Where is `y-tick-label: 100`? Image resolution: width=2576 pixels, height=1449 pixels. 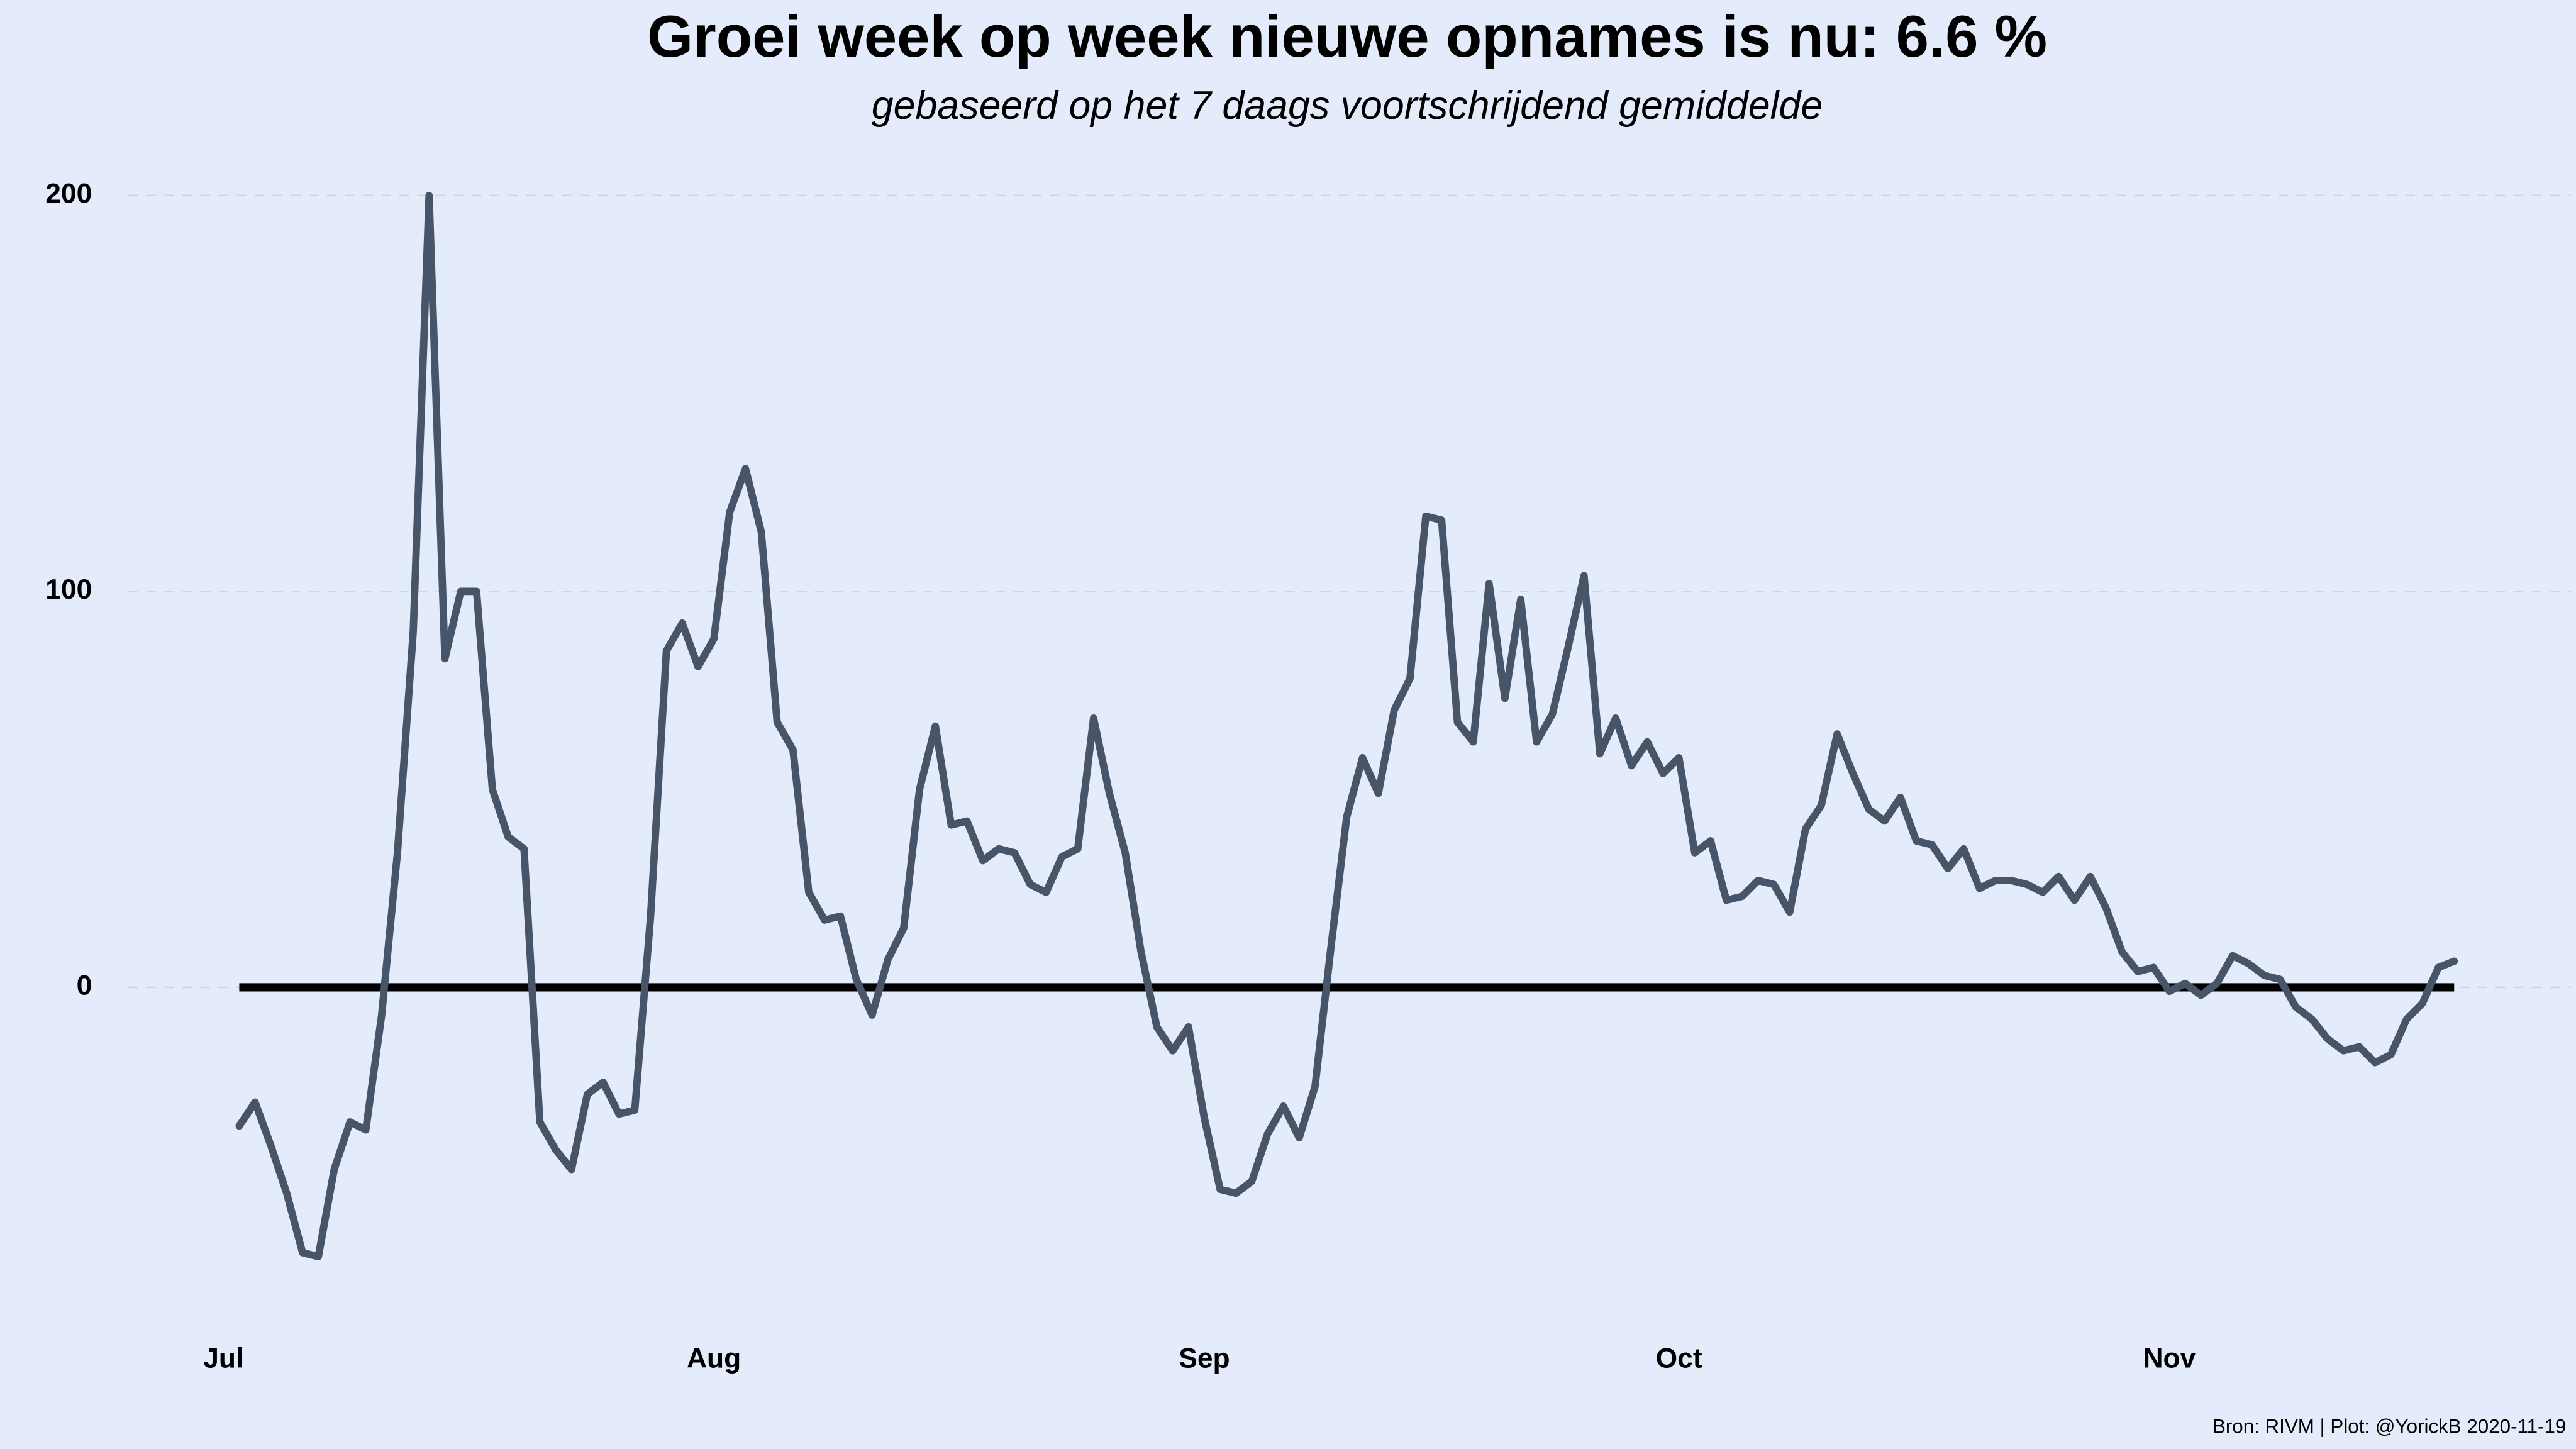
y-tick-label: 100 is located at coordinates (68, 589).